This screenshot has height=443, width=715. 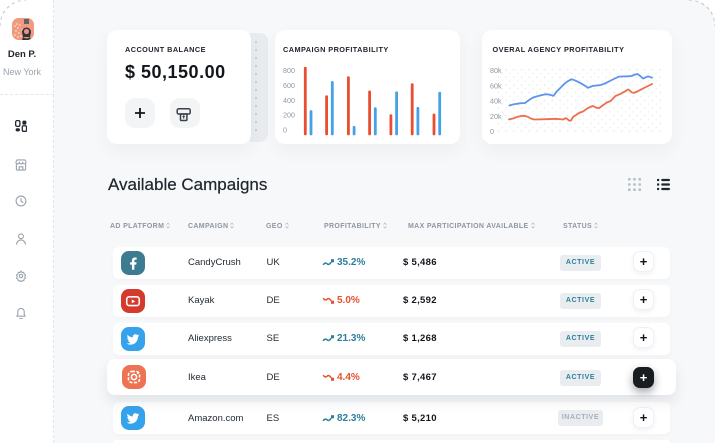 What do you see at coordinates (496, 116) in the screenshot?
I see `svg-text: 20k` at bounding box center [496, 116].